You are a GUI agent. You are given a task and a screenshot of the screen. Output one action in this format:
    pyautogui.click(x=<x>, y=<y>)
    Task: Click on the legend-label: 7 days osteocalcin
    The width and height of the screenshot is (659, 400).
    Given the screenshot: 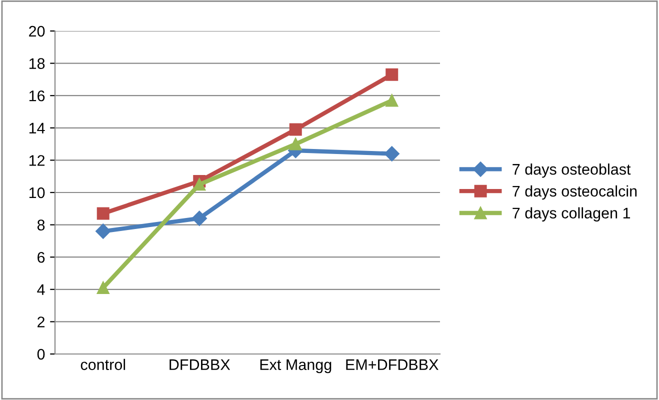 What is the action you would take?
    pyautogui.click(x=574, y=192)
    